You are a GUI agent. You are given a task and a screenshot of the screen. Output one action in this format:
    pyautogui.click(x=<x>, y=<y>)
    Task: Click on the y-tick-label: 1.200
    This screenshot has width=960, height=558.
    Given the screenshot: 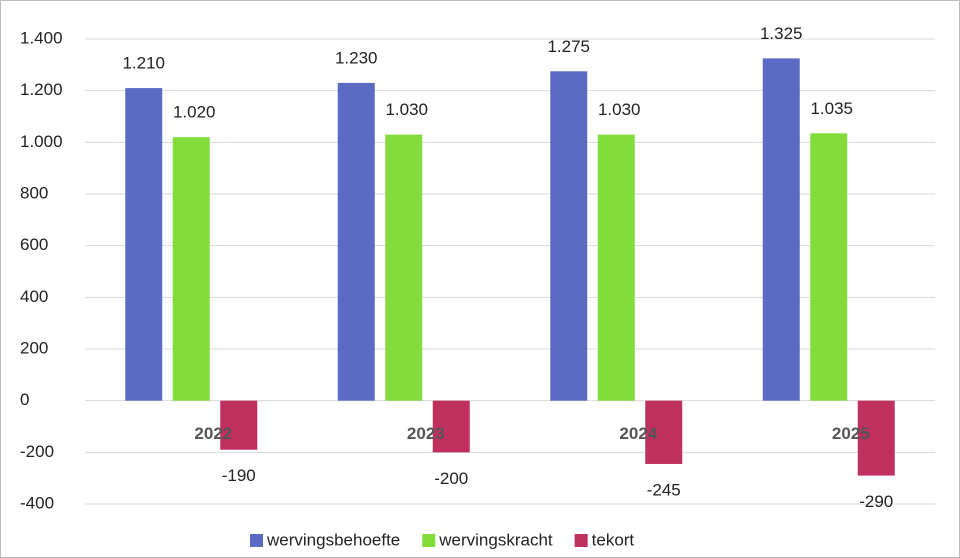 What is the action you would take?
    pyautogui.click(x=41, y=89)
    